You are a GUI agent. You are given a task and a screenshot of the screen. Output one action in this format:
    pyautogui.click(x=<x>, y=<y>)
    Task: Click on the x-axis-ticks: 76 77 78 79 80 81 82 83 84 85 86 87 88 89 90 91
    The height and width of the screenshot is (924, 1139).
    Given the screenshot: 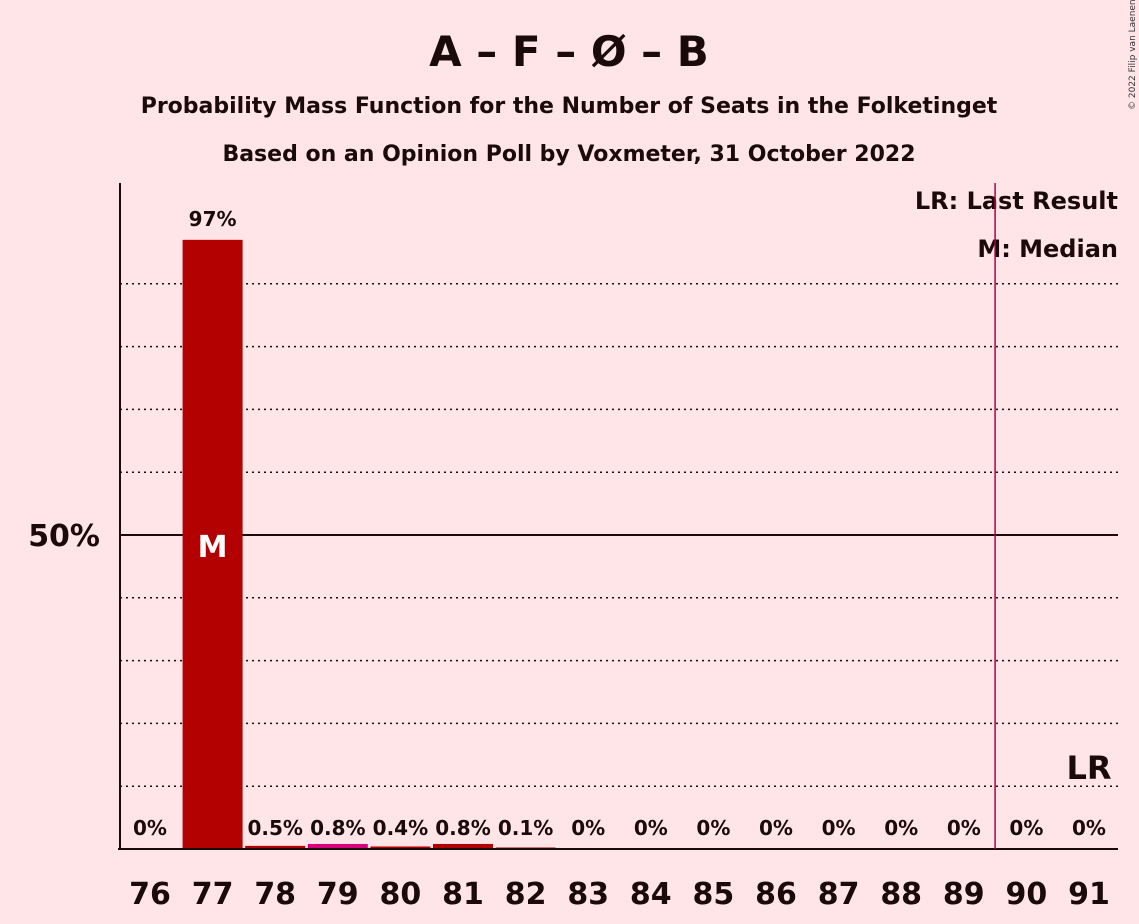 What is the action you would take?
    pyautogui.click(x=619, y=894)
    